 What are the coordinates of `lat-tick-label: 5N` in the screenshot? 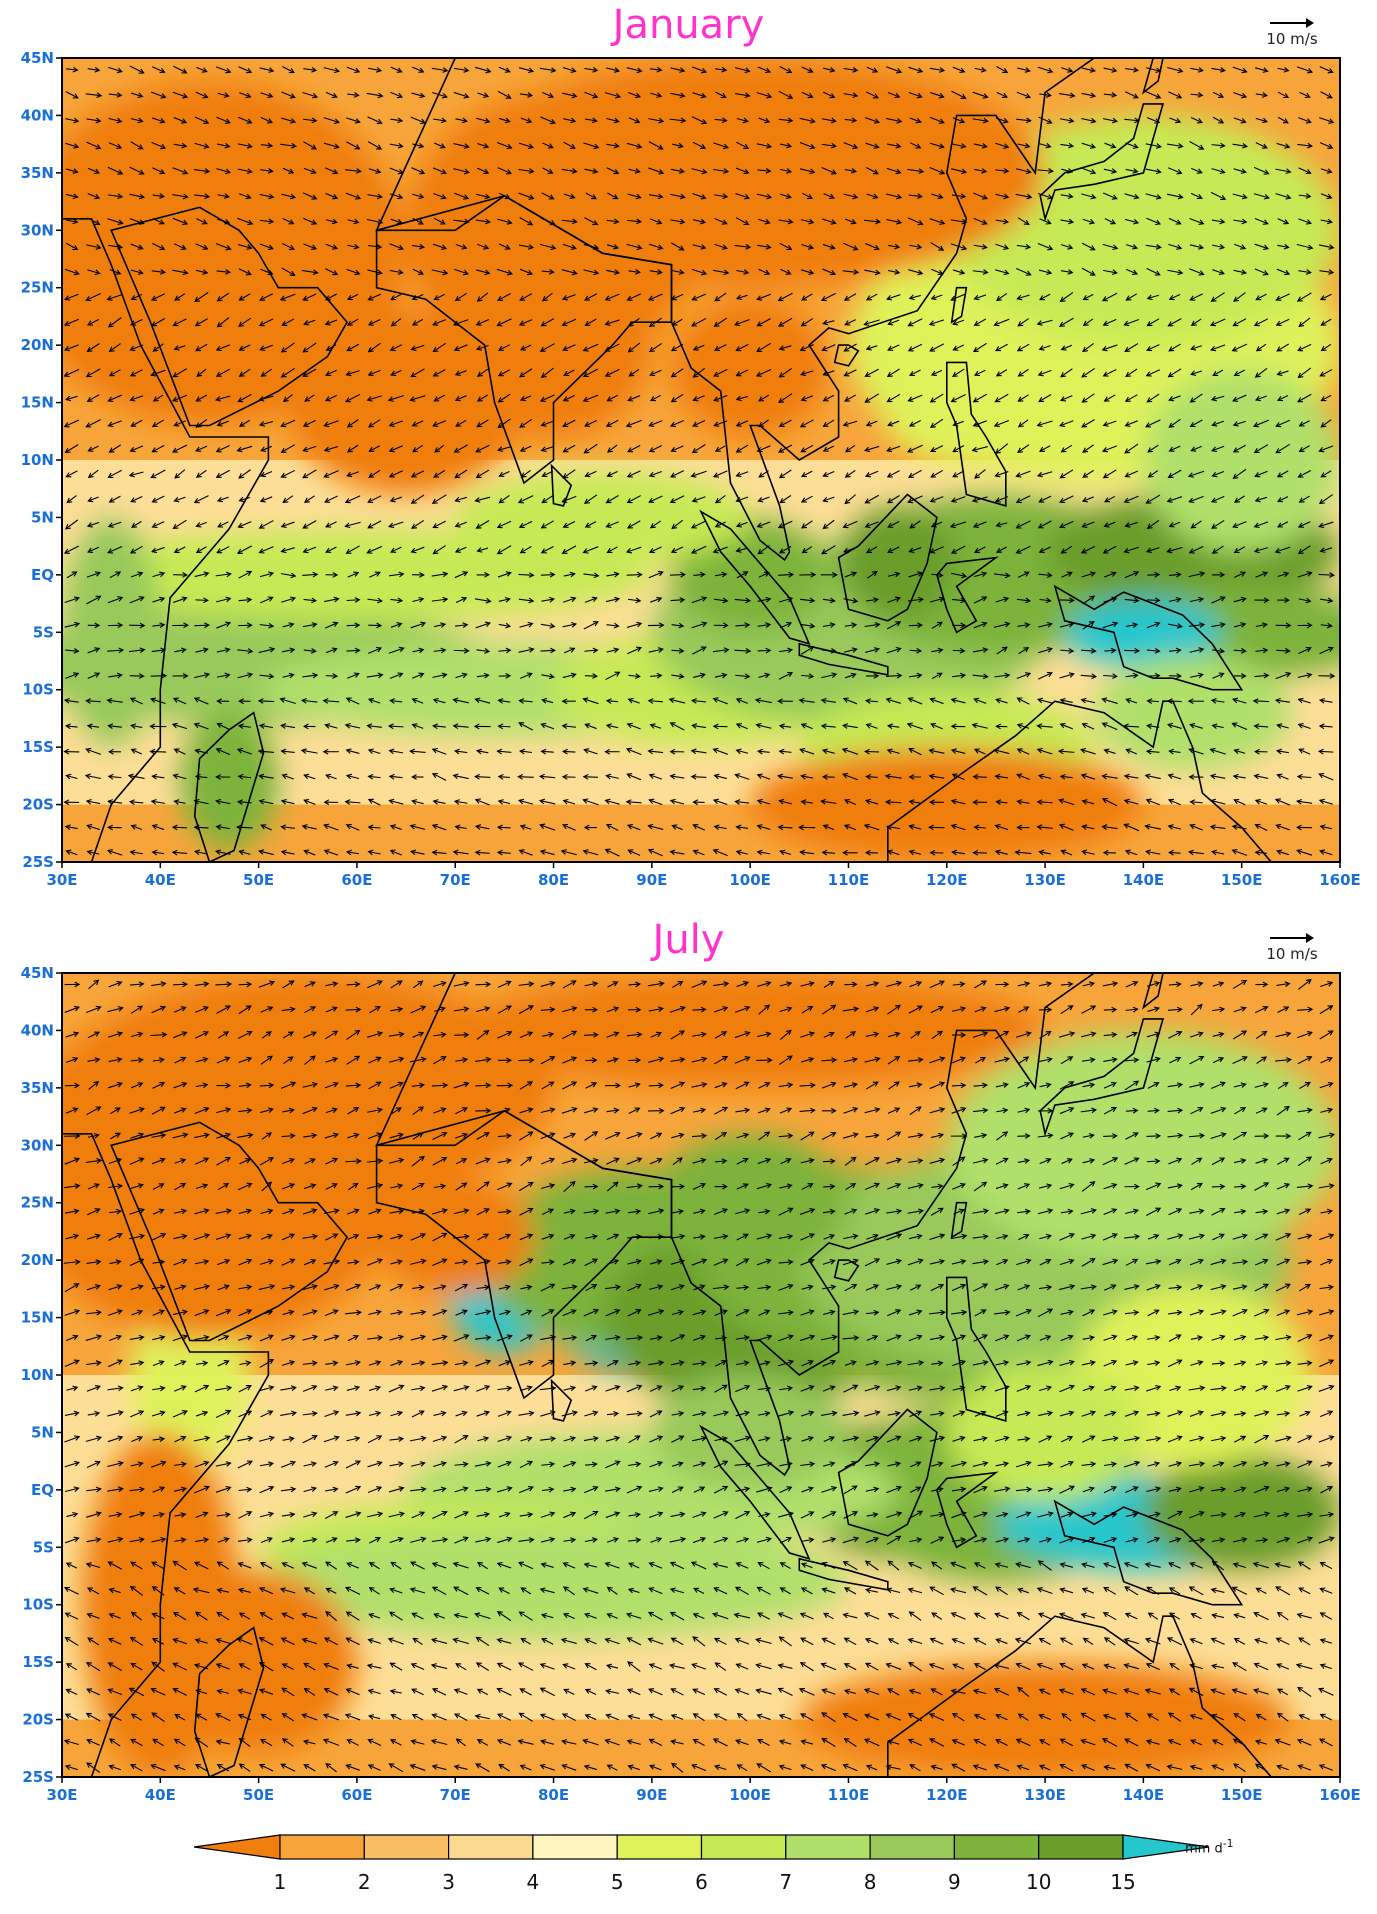 It's located at (42, 517).